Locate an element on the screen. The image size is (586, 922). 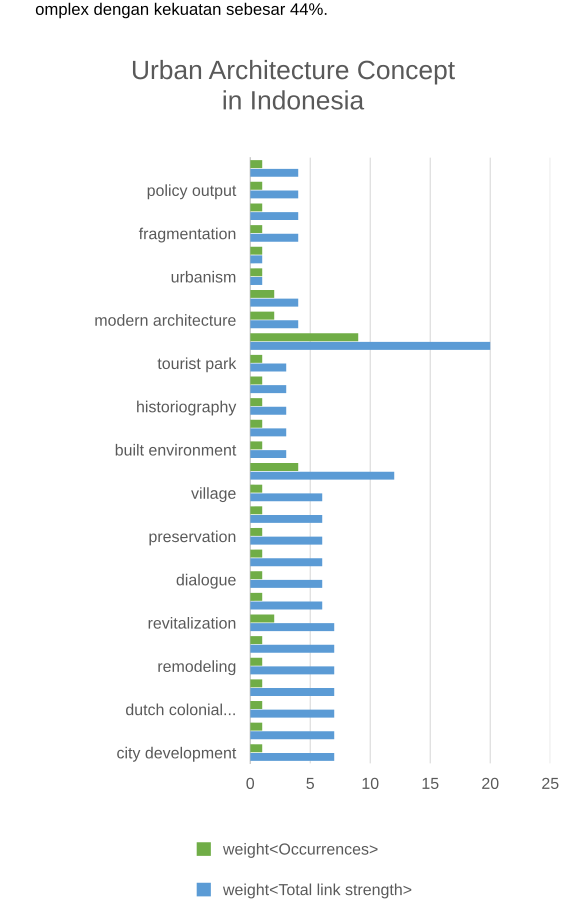
y-tick-label: policy output is located at coordinates (192, 192).